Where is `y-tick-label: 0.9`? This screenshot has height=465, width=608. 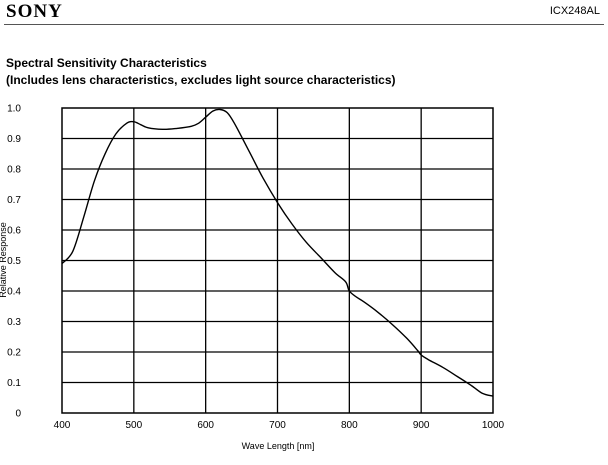
y-tick-label: 0.9 is located at coordinates (14, 139).